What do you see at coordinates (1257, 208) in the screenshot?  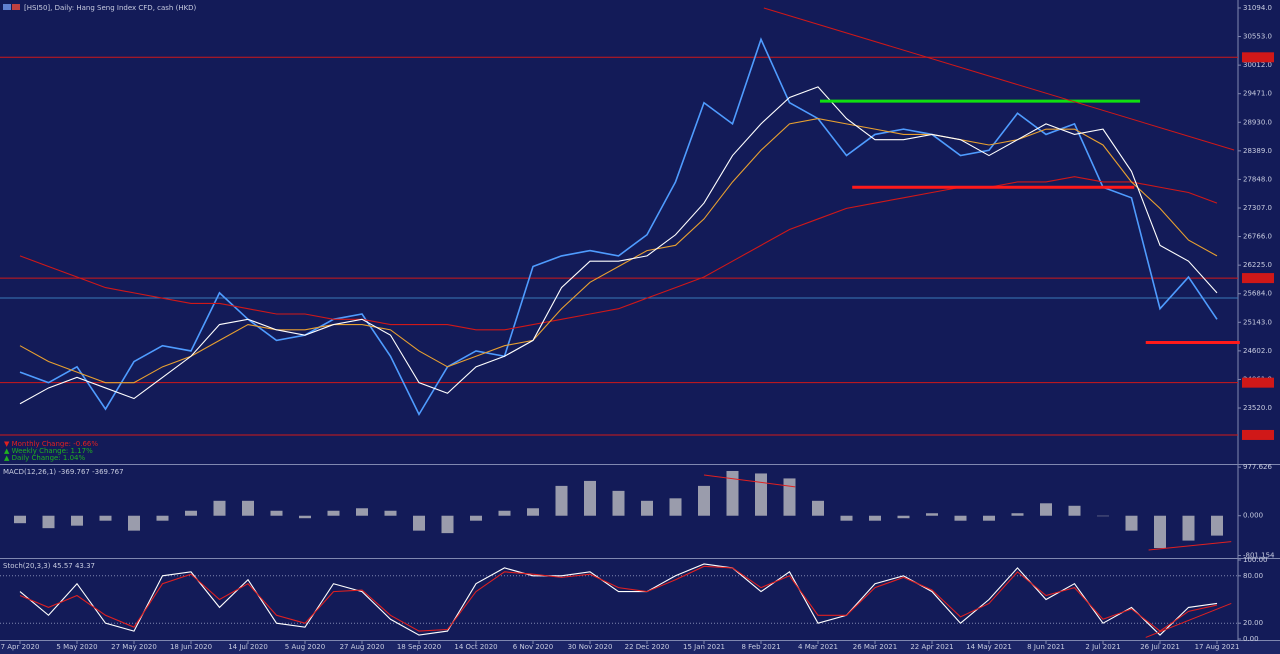 I see `y-tick-label: 27307.0` at bounding box center [1257, 208].